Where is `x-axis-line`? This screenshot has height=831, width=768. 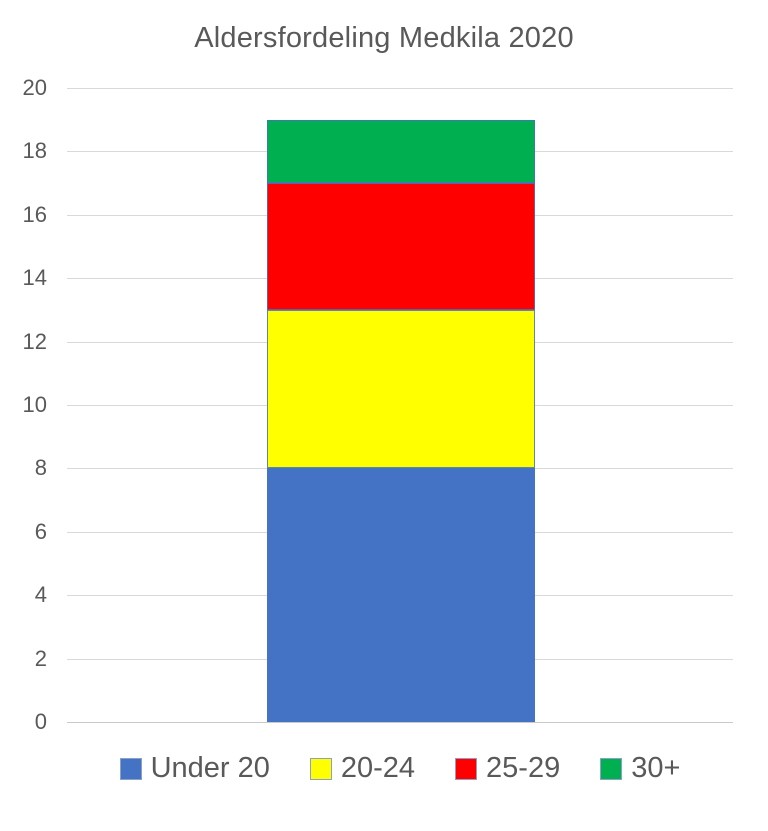
x-axis-line is located at coordinates (400, 722).